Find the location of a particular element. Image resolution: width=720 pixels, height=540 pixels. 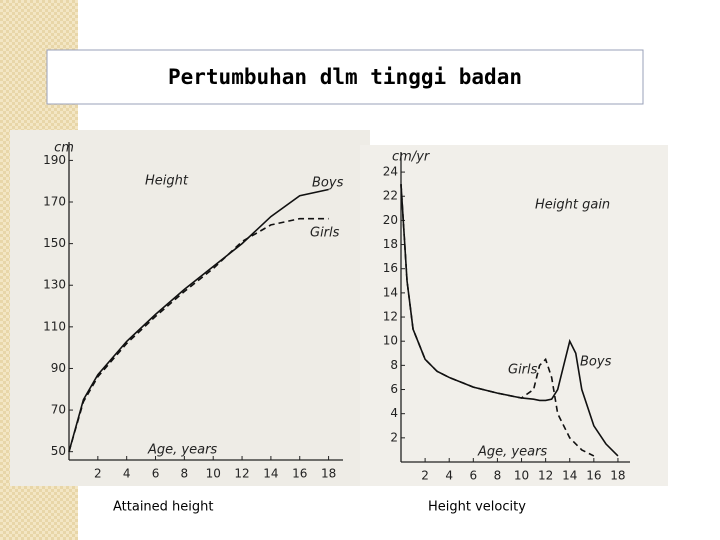

y-tick-label: 20 is located at coordinates (390, 220).